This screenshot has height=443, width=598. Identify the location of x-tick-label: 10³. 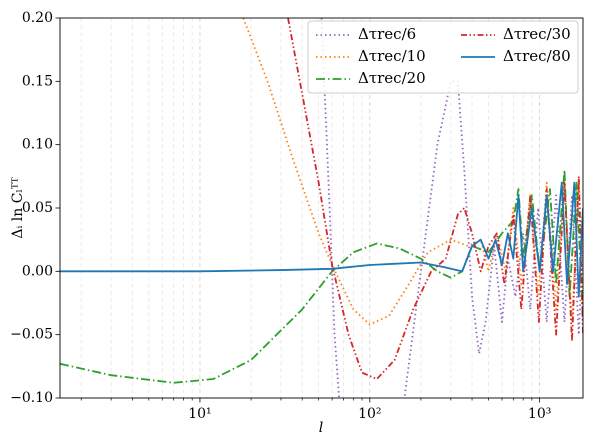
(539, 414).